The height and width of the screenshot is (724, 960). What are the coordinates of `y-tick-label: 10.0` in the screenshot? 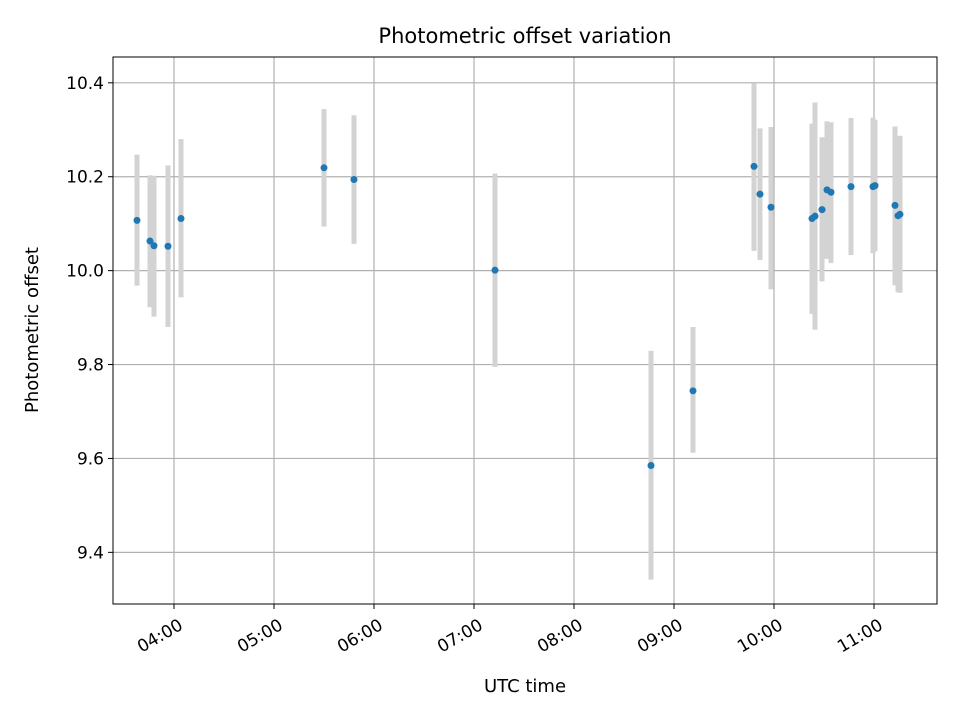 It's located at (85, 272).